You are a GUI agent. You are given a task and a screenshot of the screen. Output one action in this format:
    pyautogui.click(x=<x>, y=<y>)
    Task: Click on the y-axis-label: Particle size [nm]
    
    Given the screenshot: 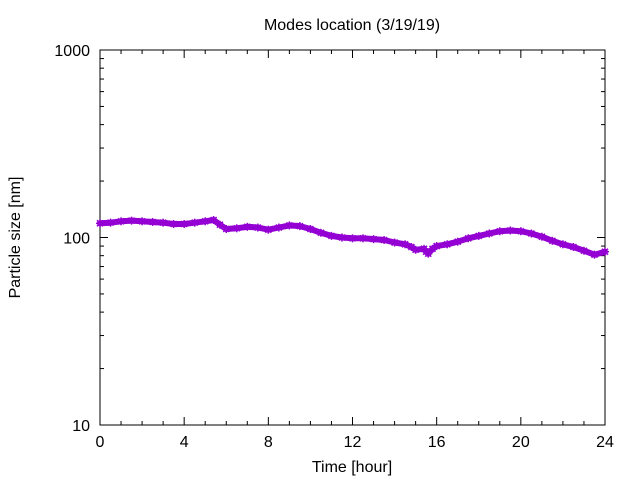 What is the action you would take?
    pyautogui.click(x=15, y=238)
    